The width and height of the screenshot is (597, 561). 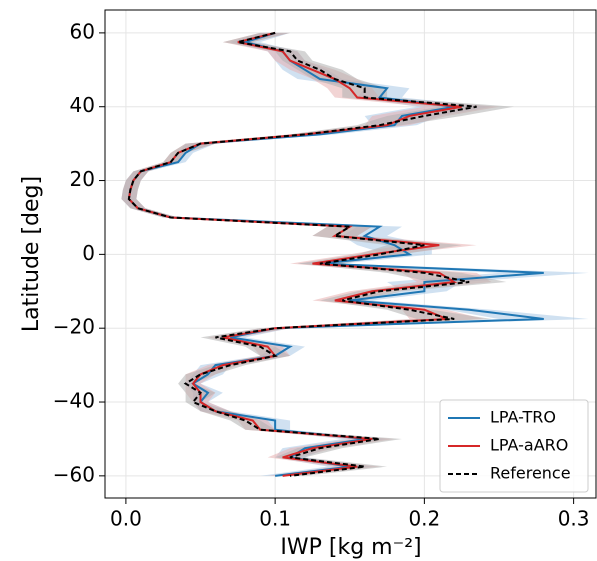 I want to click on x-tick-label: 0.0, so click(x=126, y=519).